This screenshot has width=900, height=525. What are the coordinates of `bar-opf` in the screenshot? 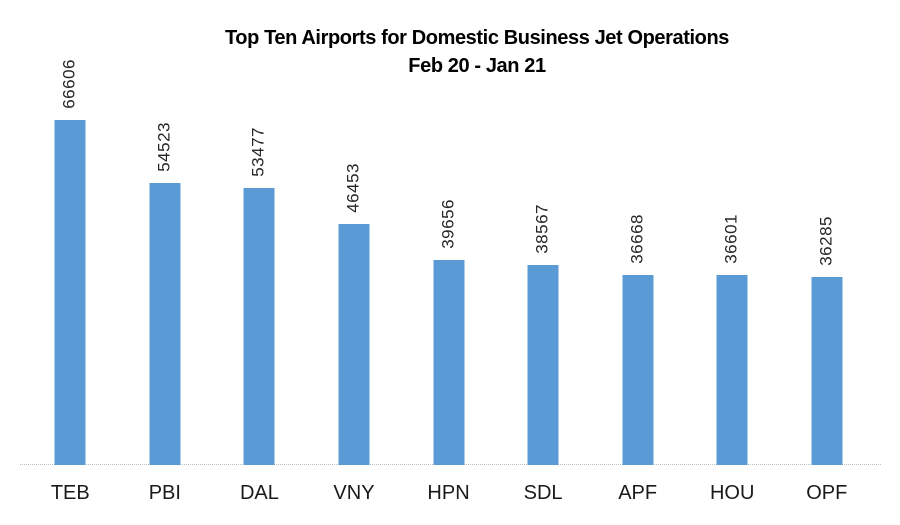 It's located at (827, 371).